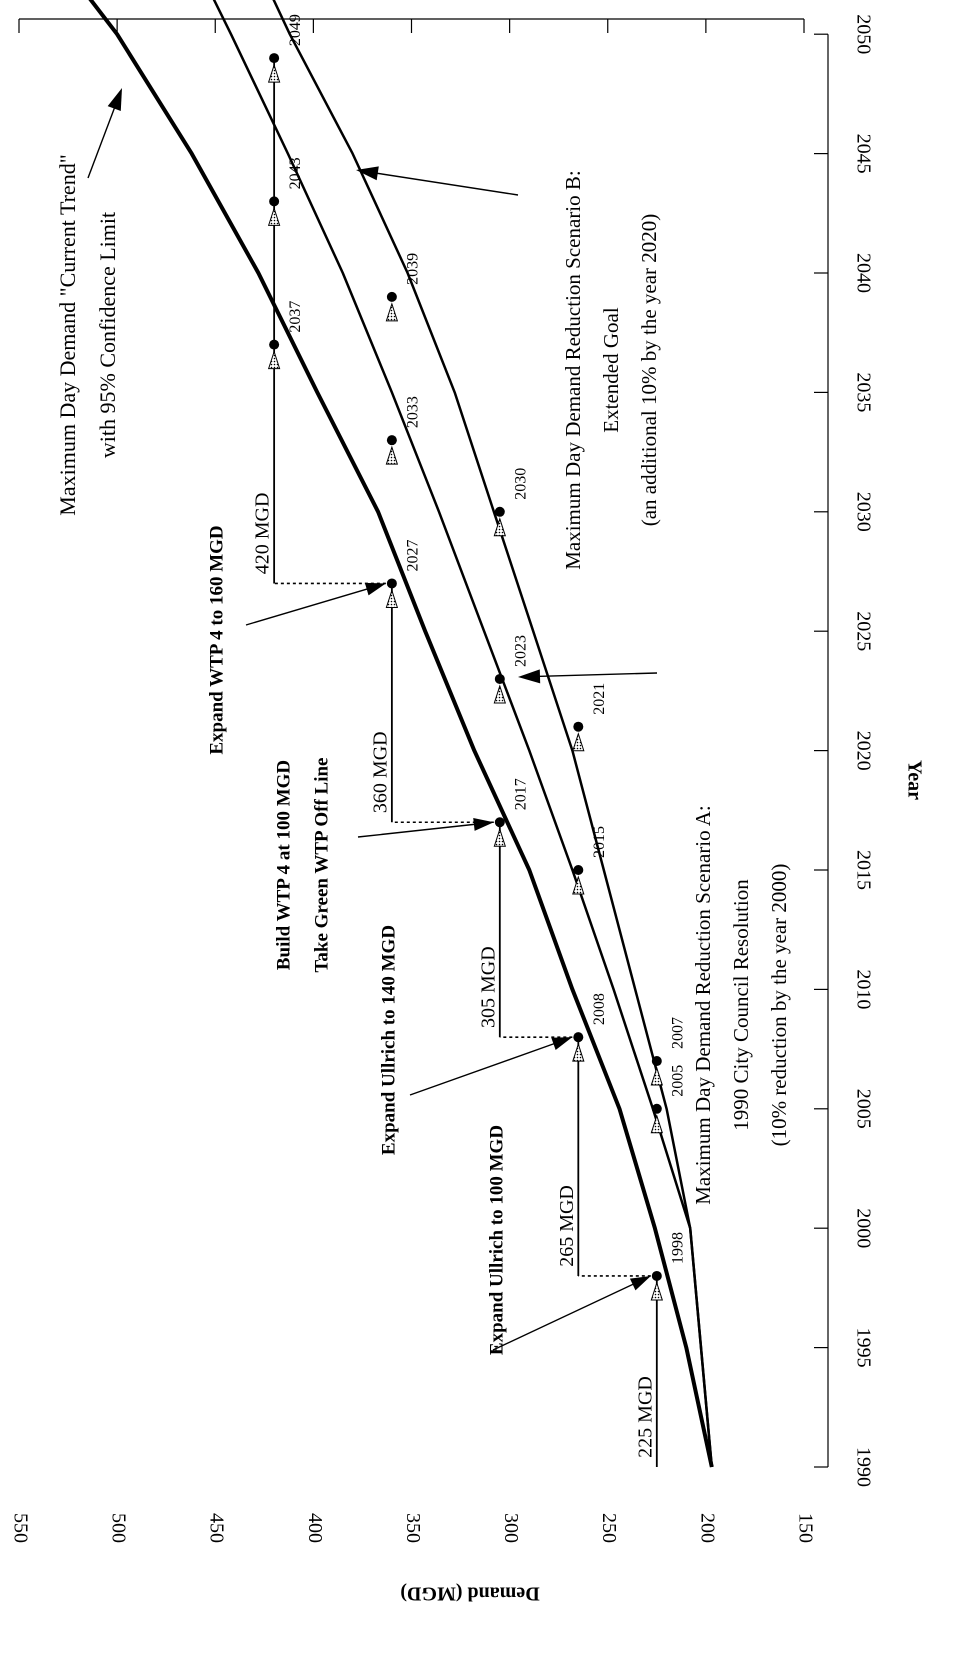 The image size is (977, 1667). Describe the element at coordinates (67, 334) in the screenshot. I see `series-trend-label: Maximum Day Demand "Current Trend"` at that location.